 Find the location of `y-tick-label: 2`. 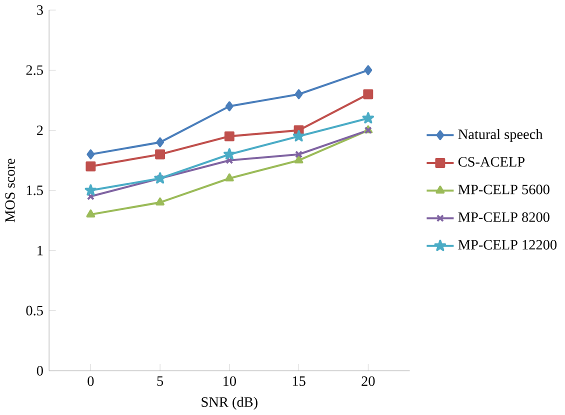

y-tick-label: 2 is located at coordinates (39, 131).